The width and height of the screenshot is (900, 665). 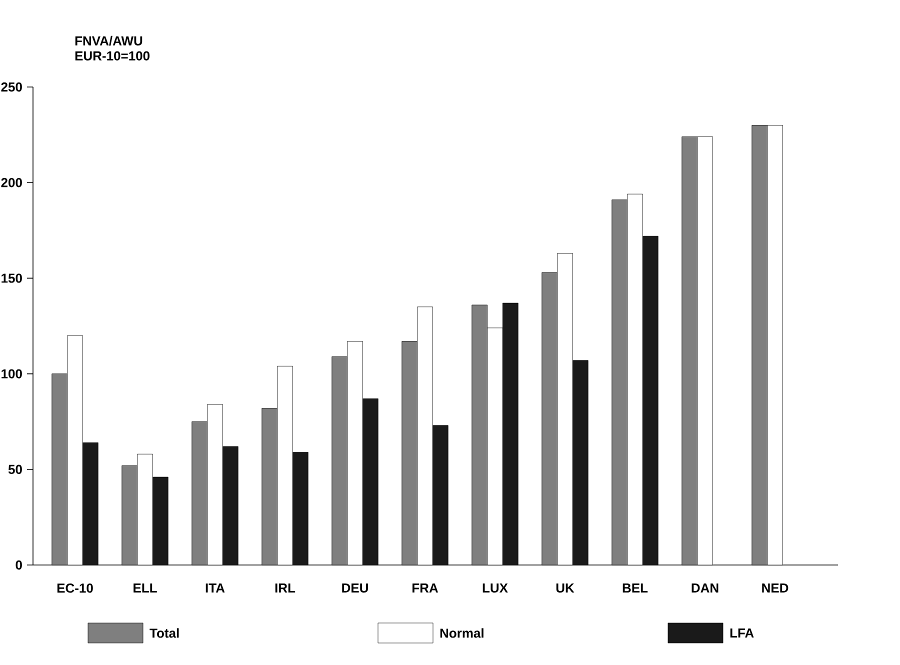 What do you see at coordinates (12, 373) in the screenshot?
I see `y-tick-label: 100` at bounding box center [12, 373].